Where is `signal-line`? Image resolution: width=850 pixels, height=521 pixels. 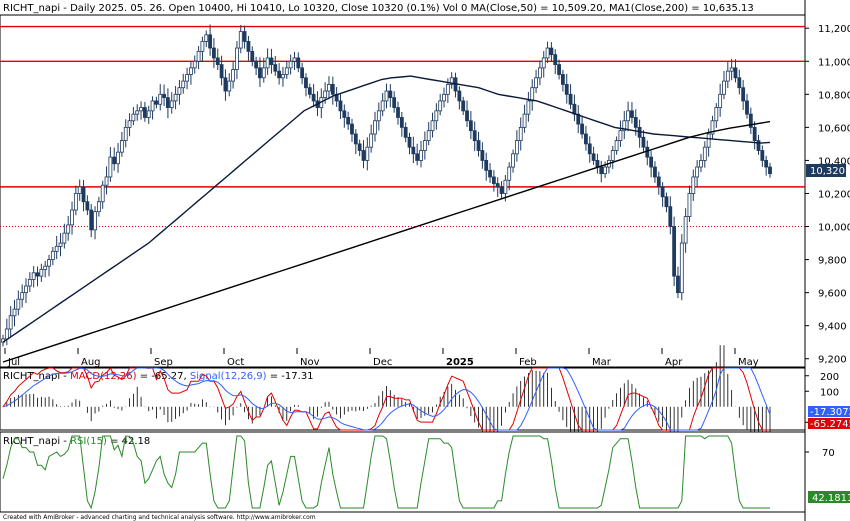
signal-line is located at coordinates (386, 399).